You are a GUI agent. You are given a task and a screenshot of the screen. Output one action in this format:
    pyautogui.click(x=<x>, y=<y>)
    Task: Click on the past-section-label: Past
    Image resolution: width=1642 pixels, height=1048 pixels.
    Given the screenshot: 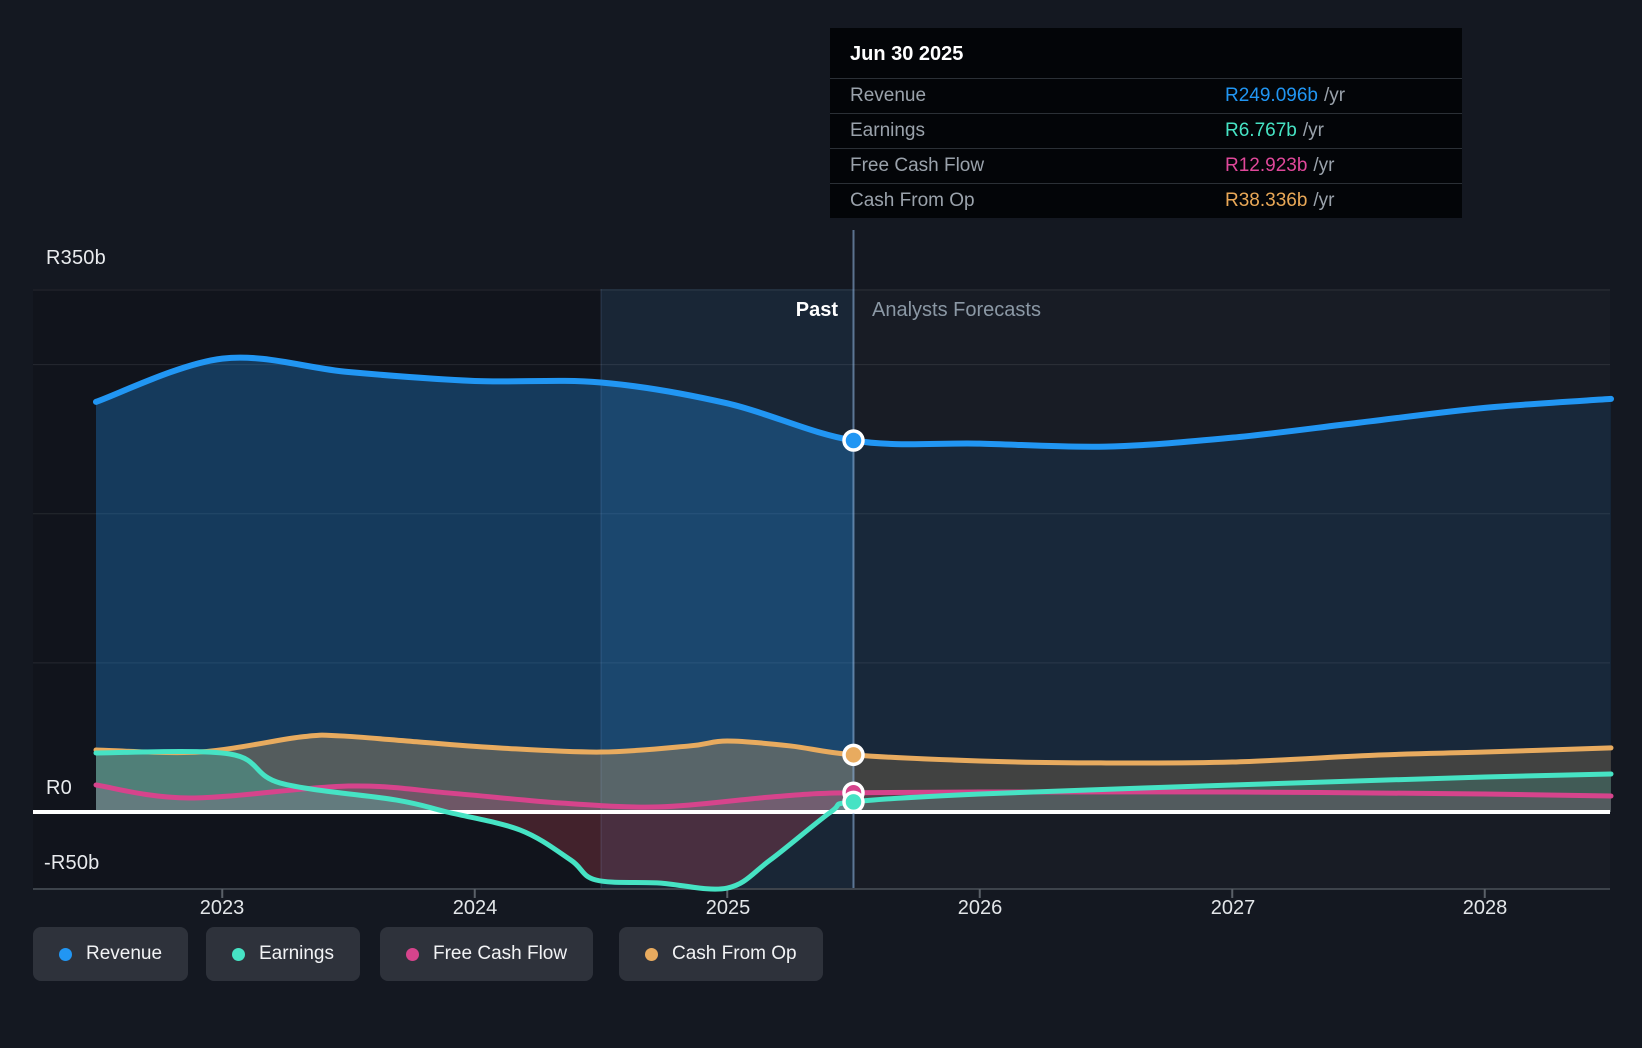 What is the action you would take?
    pyautogui.click(x=816, y=310)
    